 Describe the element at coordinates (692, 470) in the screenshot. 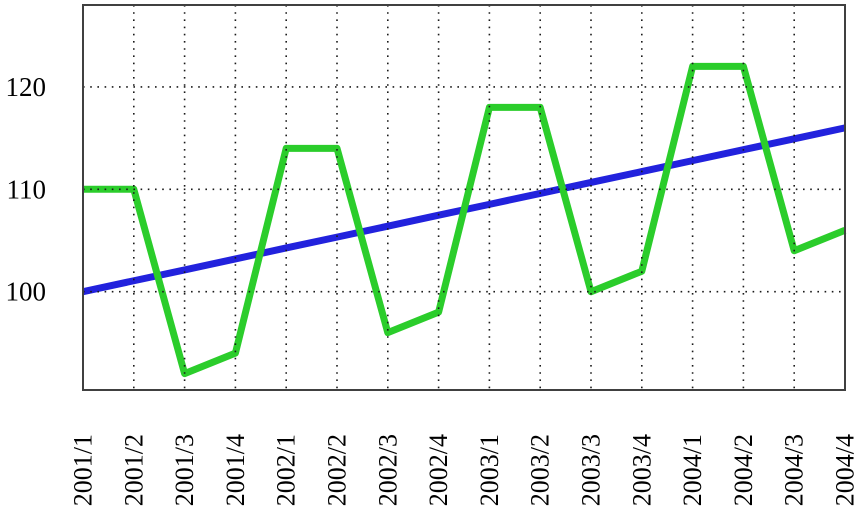

I see `x-tick-label: 2004/1` at that location.